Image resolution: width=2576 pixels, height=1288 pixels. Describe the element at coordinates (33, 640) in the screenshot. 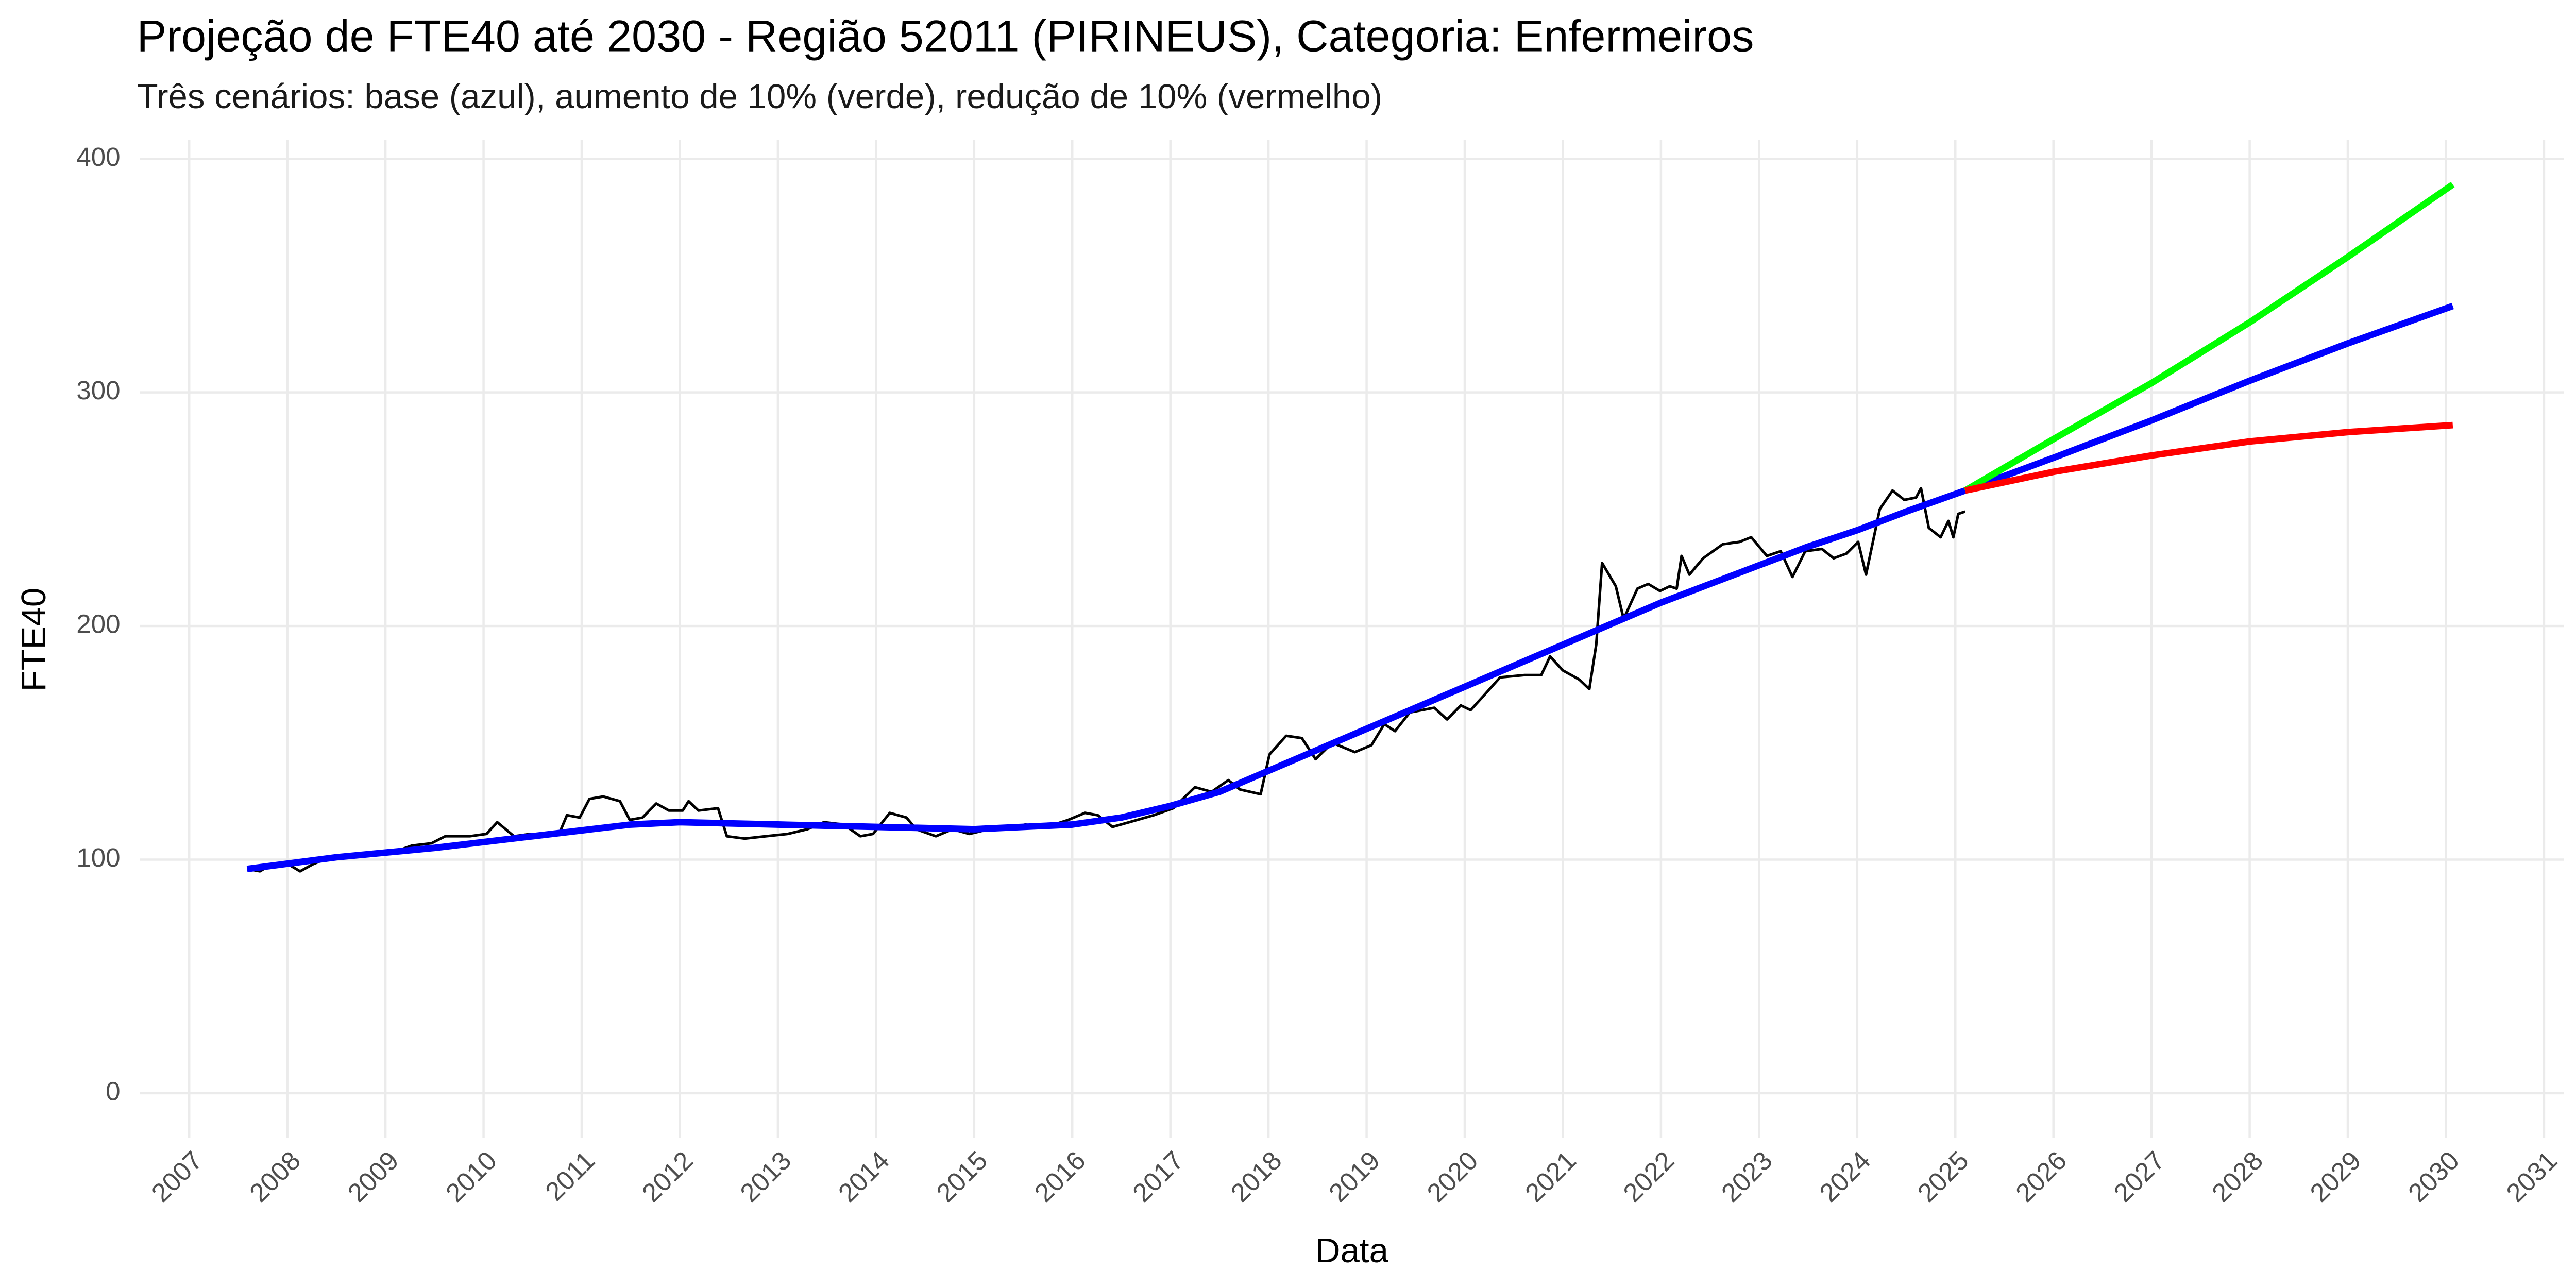

I see `y-axis-title: FTE40` at that location.